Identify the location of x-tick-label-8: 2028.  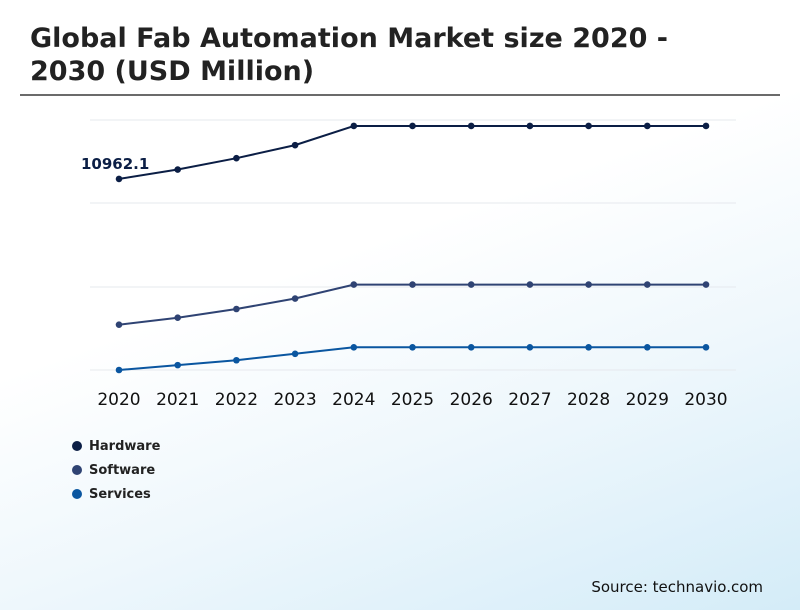
(588, 400).